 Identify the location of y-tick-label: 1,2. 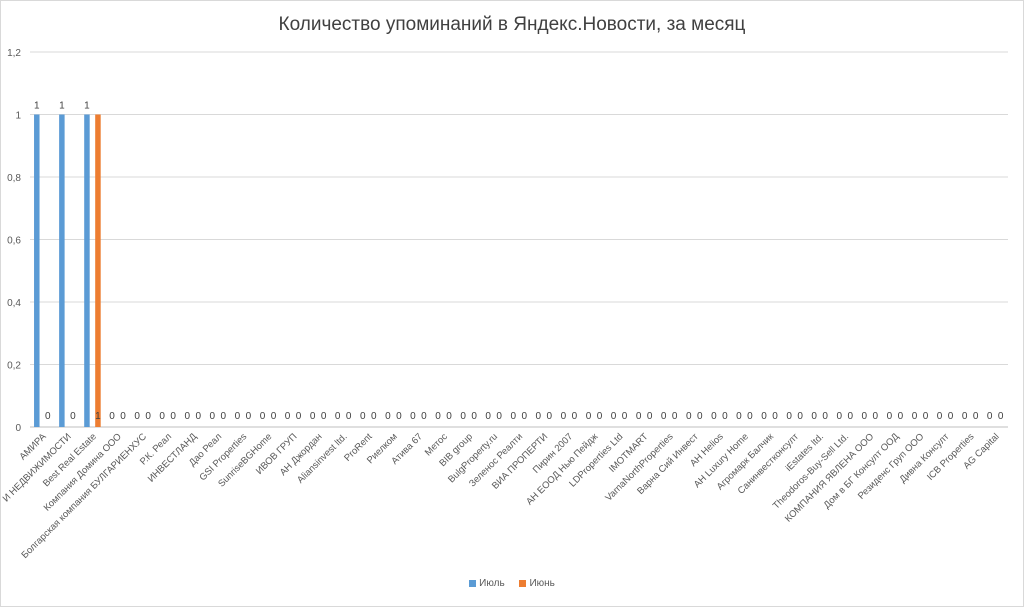
(14, 53).